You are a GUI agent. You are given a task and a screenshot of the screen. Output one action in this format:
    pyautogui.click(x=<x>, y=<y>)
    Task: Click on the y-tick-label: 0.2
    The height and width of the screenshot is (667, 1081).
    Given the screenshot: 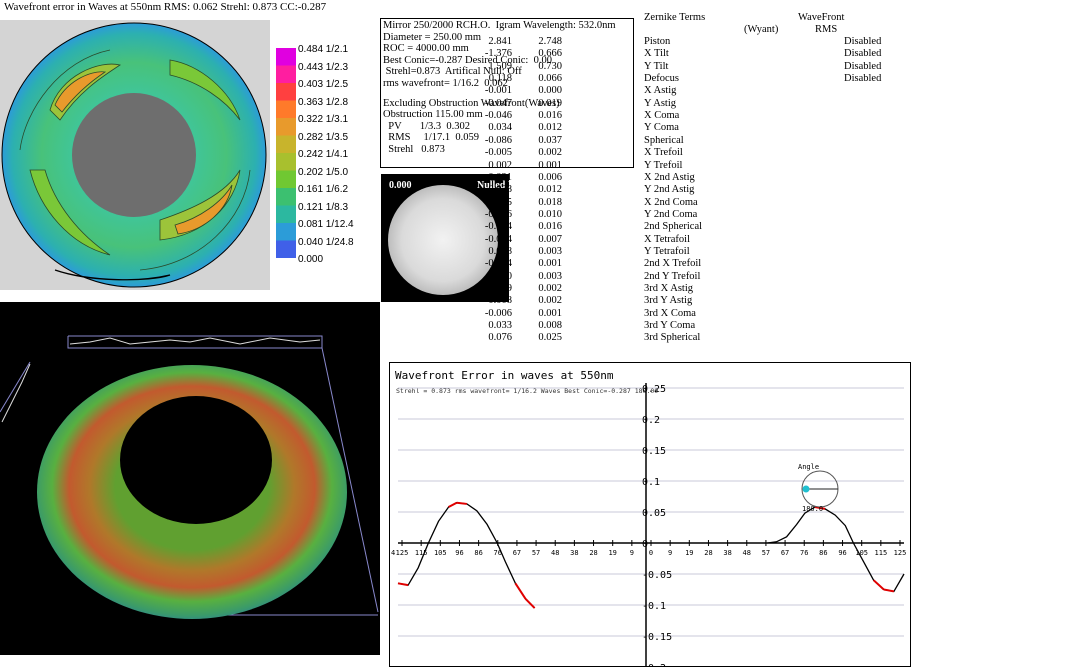 What is the action you would take?
    pyautogui.click(x=651, y=420)
    